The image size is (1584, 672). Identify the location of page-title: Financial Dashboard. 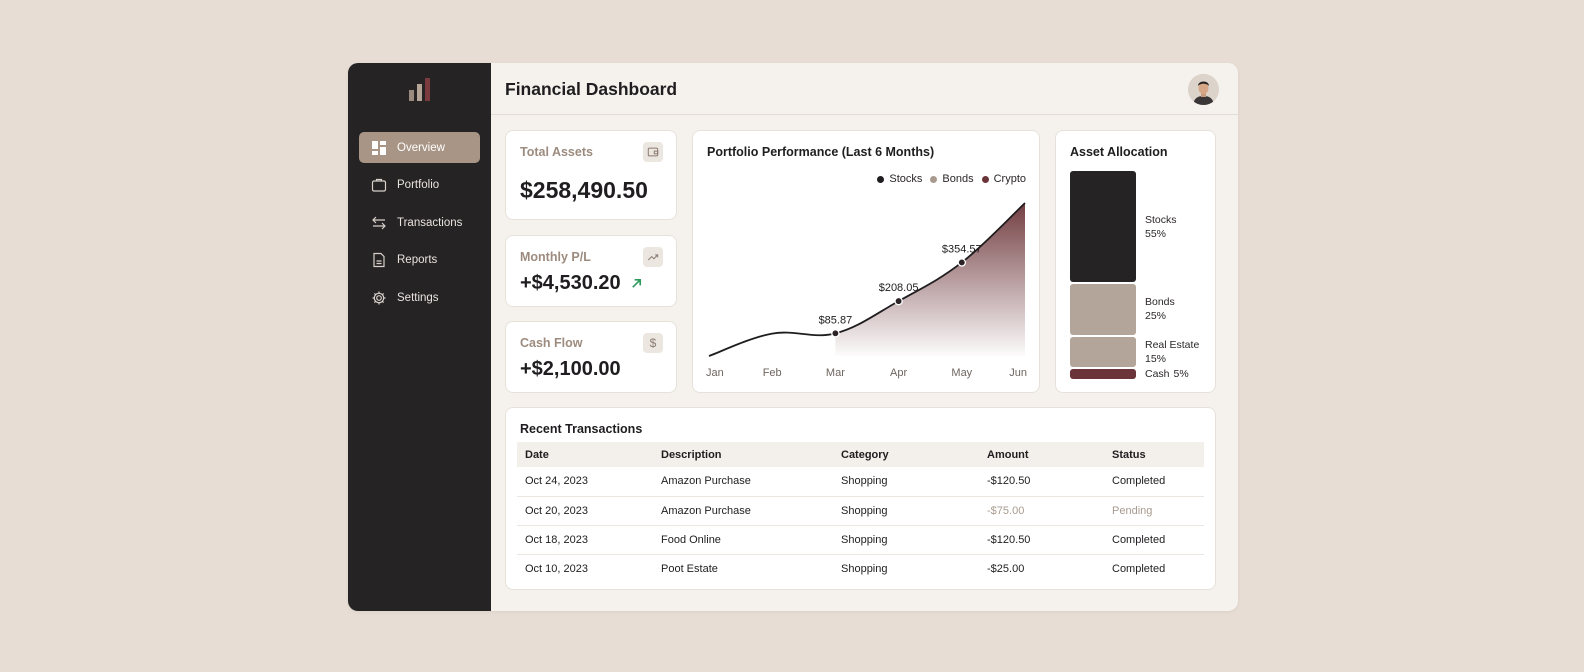
(591, 89).